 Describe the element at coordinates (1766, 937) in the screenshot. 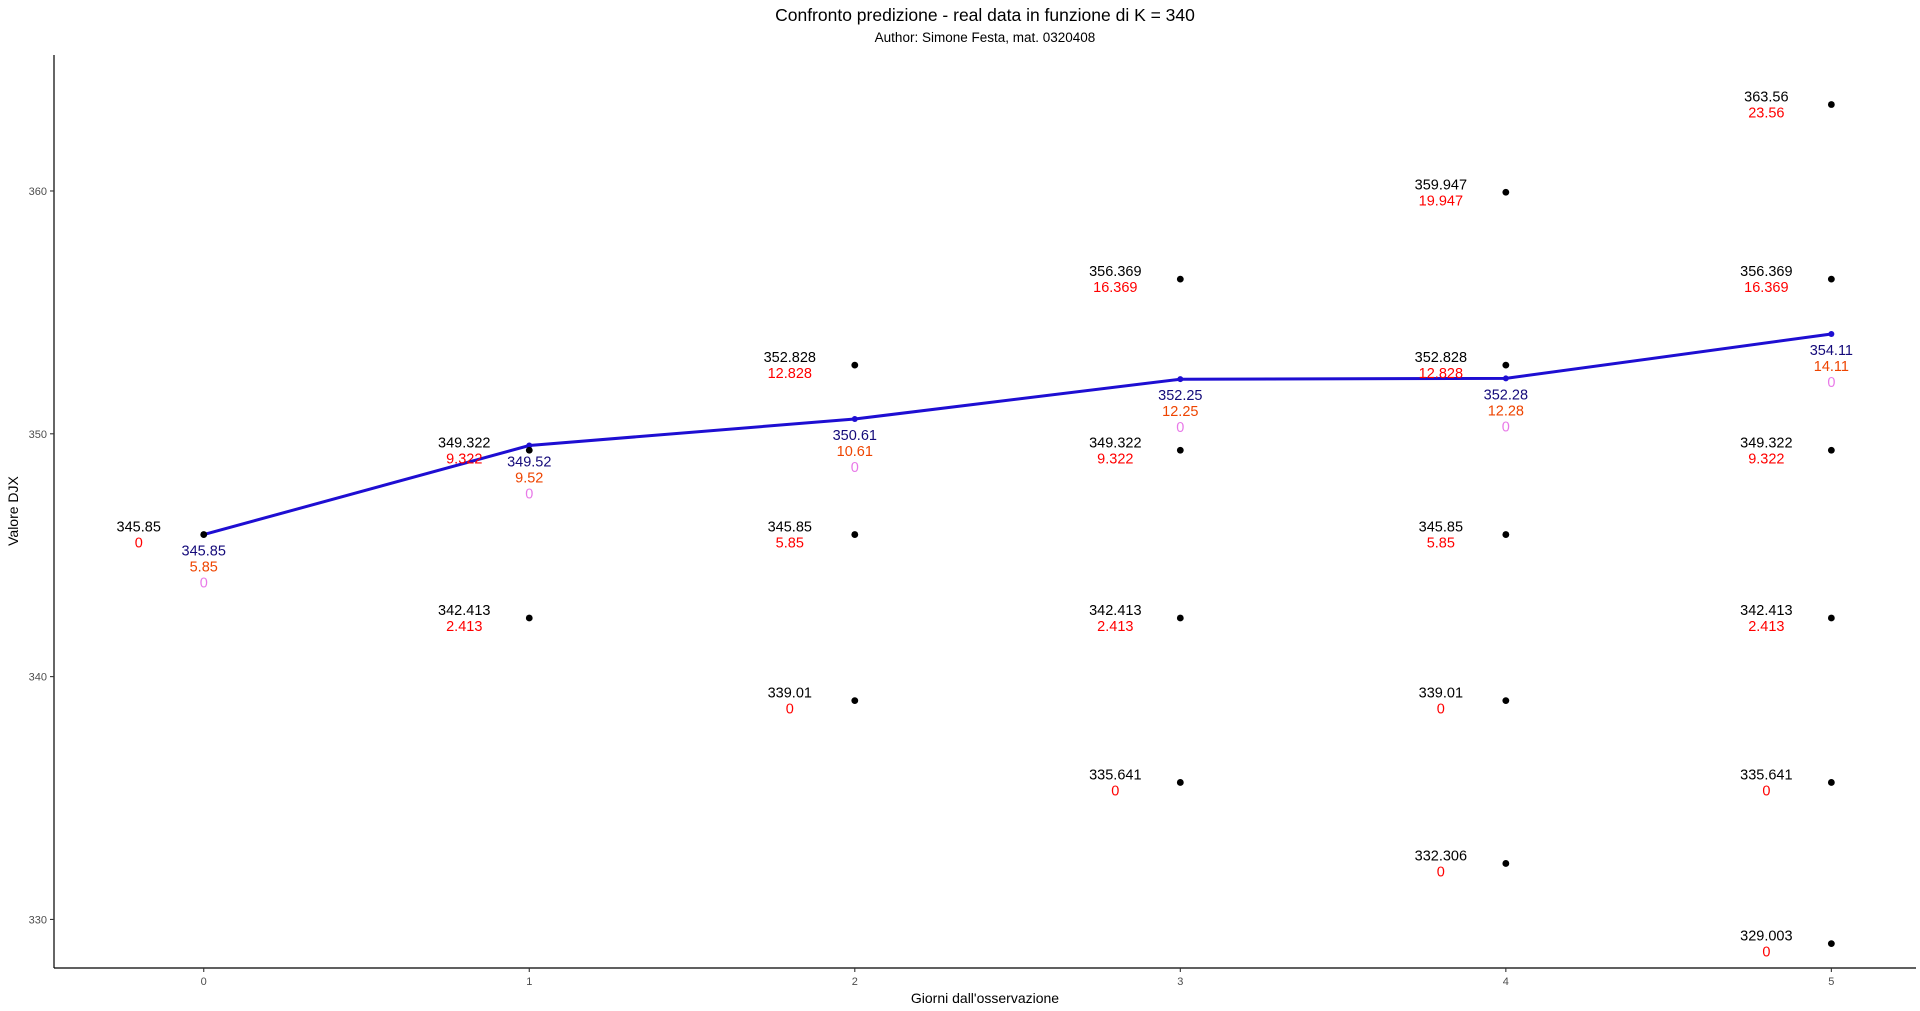

I see `data-point-value-label: 329.003` at that location.